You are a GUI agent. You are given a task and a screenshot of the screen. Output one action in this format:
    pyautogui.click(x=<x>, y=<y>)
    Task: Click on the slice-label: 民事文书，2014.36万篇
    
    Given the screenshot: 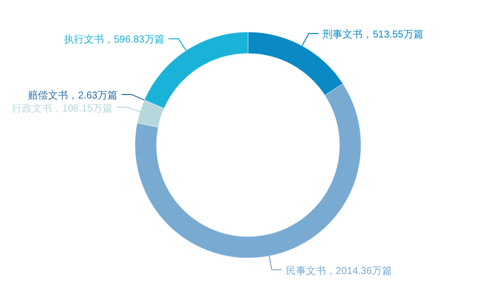 What is the action you would take?
    pyautogui.click(x=339, y=270)
    